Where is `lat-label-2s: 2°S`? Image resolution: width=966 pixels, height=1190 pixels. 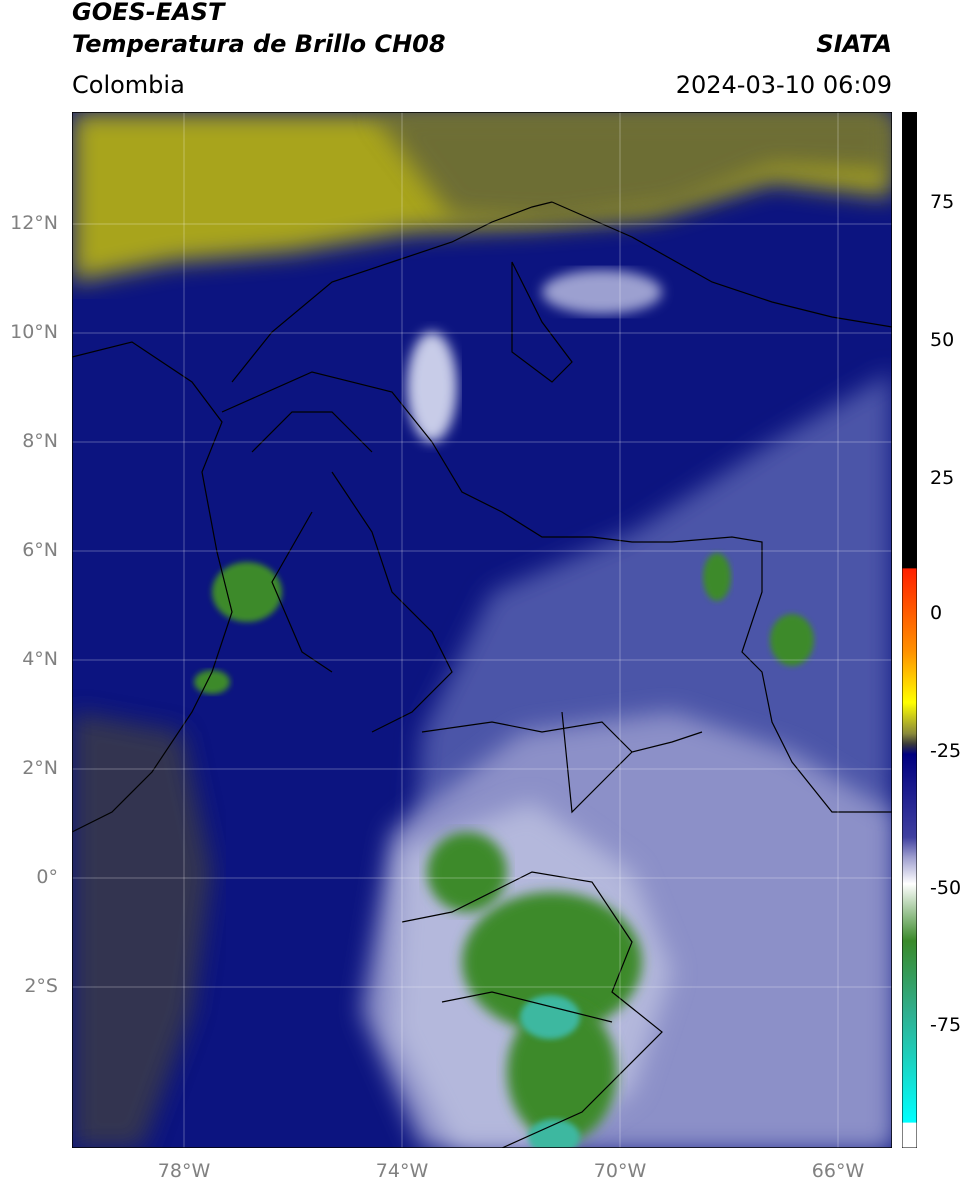
lat-label-2s: 2°S is located at coordinates (41, 986).